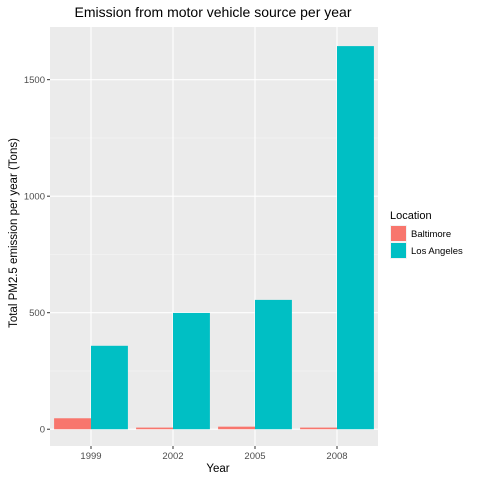 The width and height of the screenshot is (480, 480). Describe the element at coordinates (42, 430) in the screenshot. I see `y-tick-label: 0` at that location.